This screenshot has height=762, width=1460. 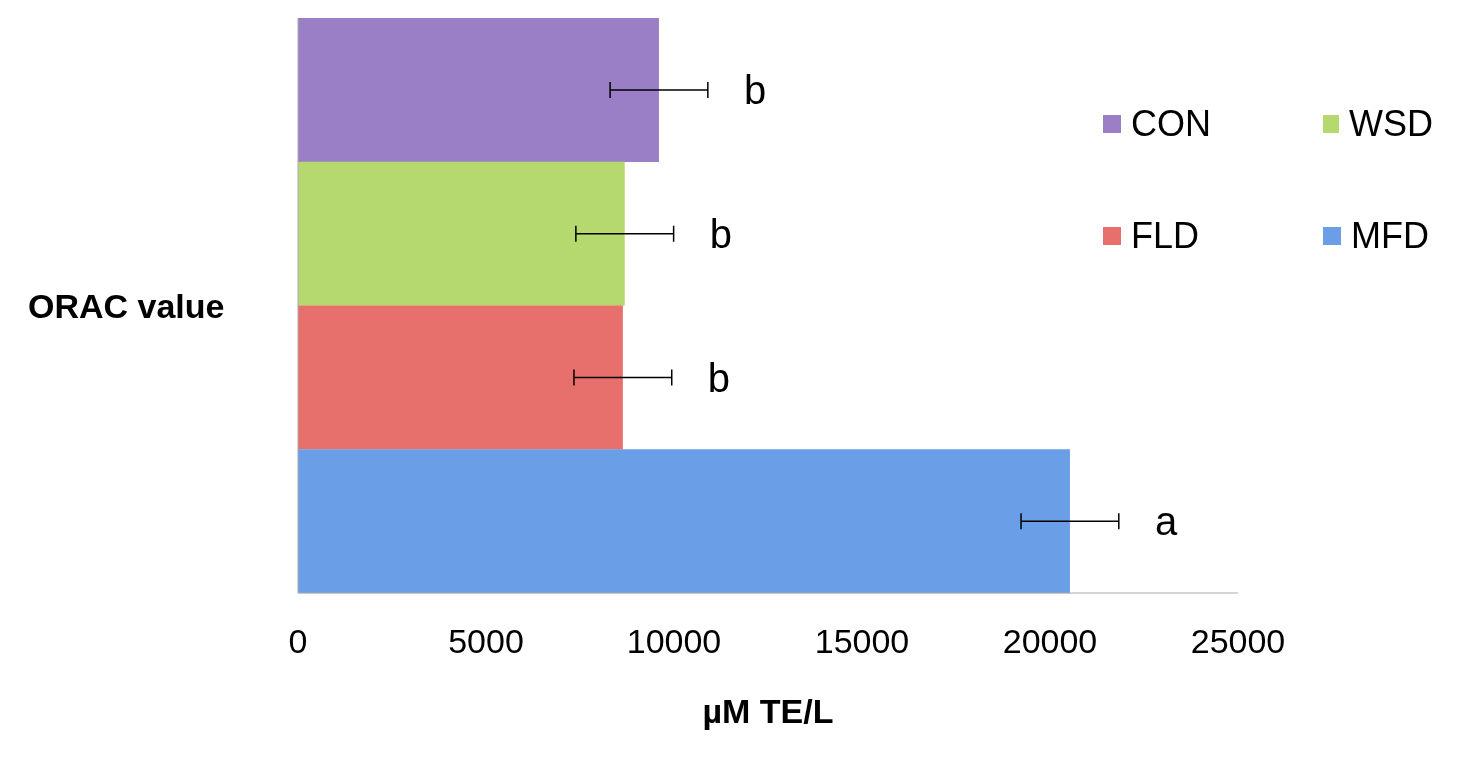 What do you see at coordinates (486, 641) in the screenshot?
I see `x-tick-label: 5000` at bounding box center [486, 641].